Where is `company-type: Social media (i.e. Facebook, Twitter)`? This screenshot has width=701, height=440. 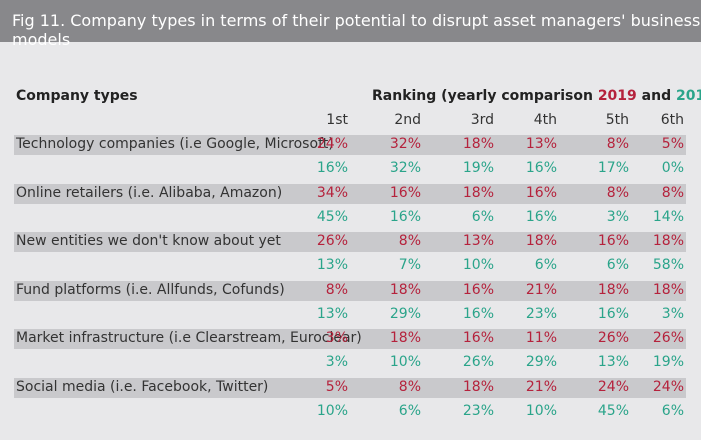
company-type: Social media (i.e. Facebook, Twitter) is located at coordinates (142, 386).